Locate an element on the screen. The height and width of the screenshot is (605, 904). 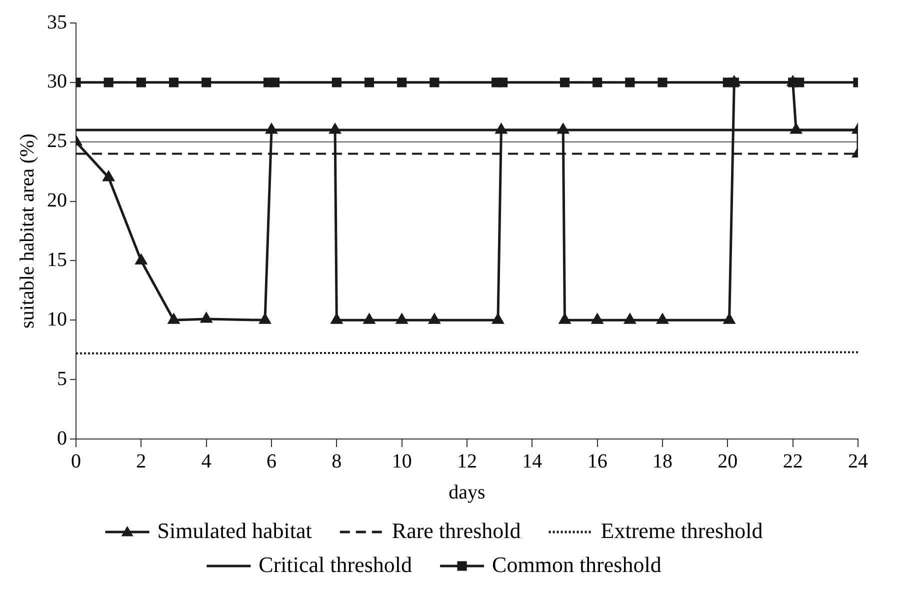
y-tick-label: 30 is located at coordinates (57, 81).